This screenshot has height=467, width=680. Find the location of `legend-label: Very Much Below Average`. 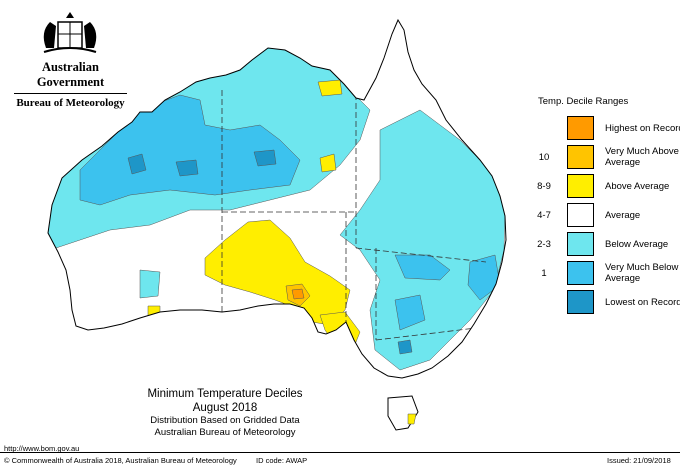

legend-label: Very Much Below Average is located at coordinates (642, 273).